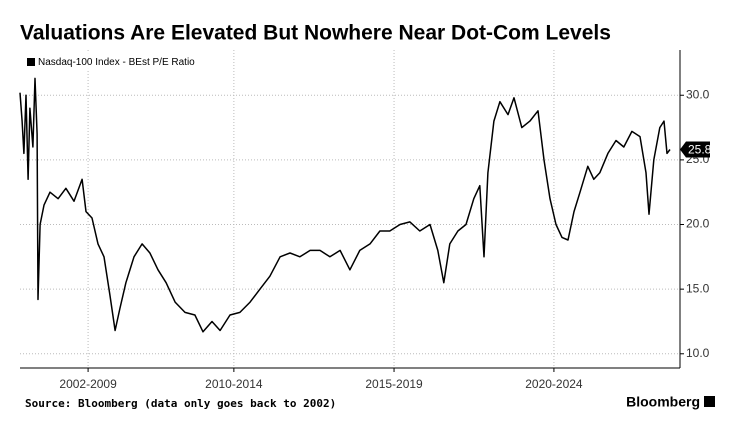  I want to click on y-tick-label: 30.0, so click(698, 94).